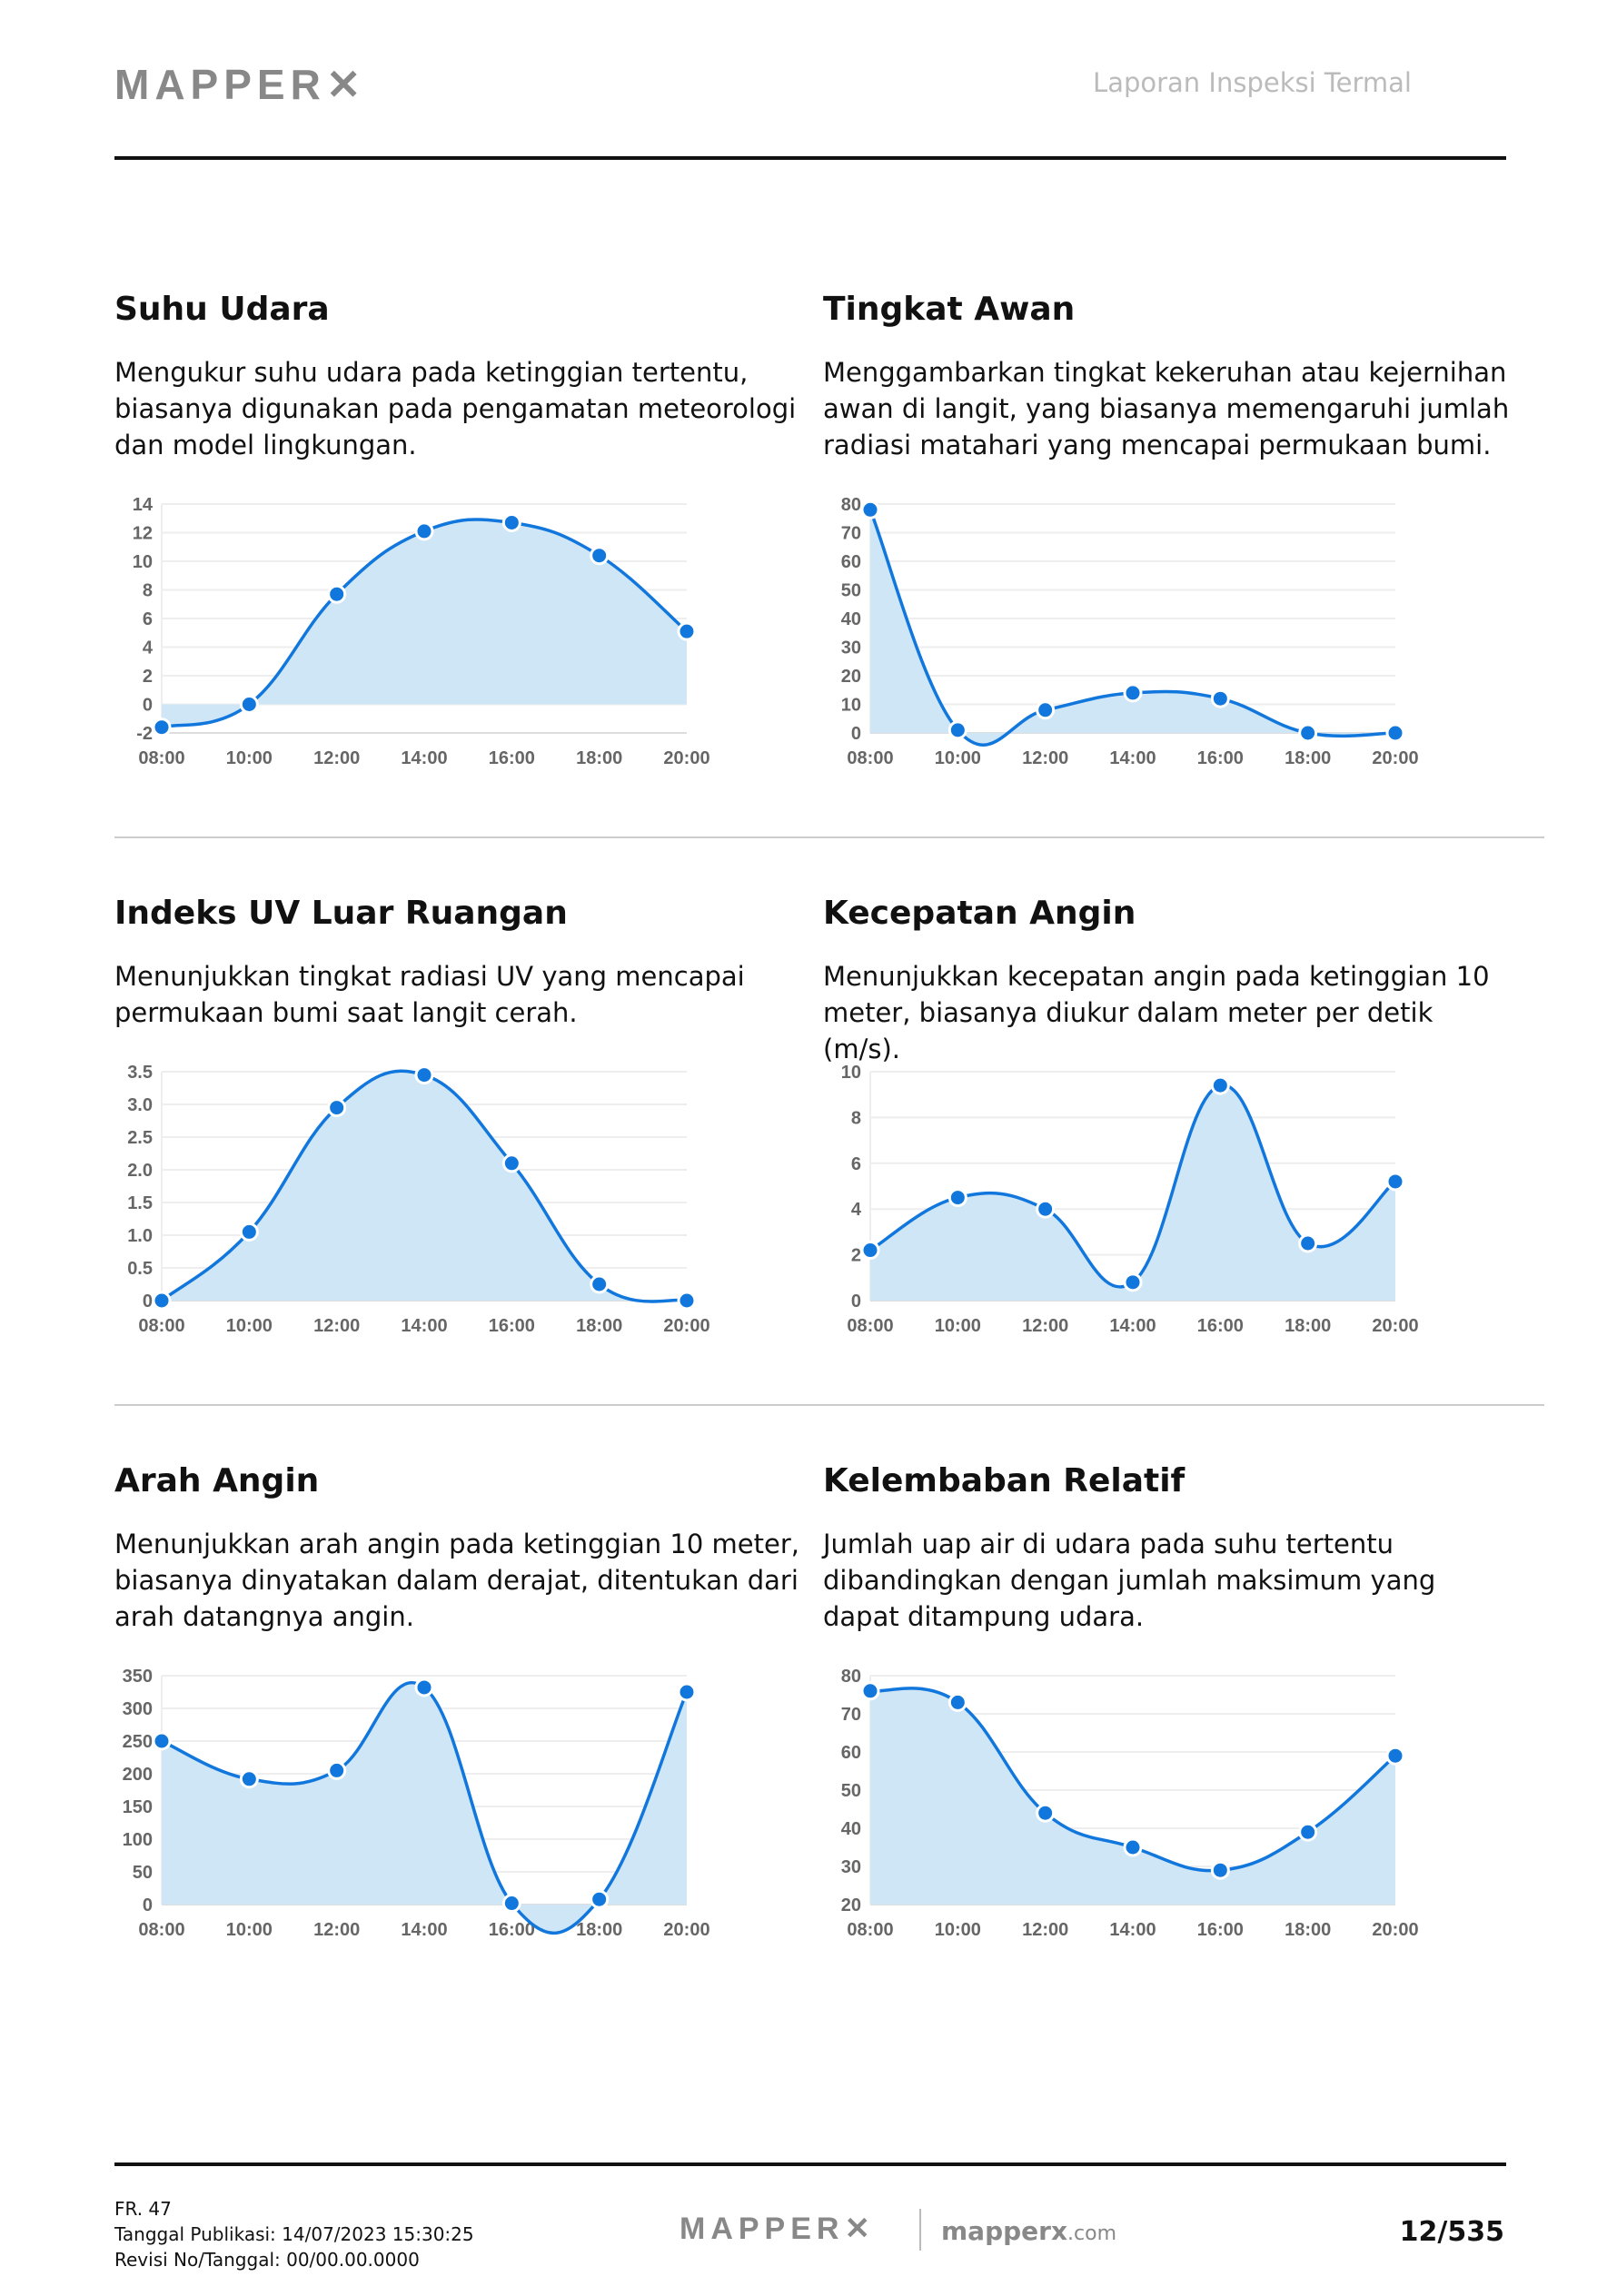 Image resolution: width=1617 pixels, height=2296 pixels. I want to click on y-tick-label: 250, so click(138, 1742).